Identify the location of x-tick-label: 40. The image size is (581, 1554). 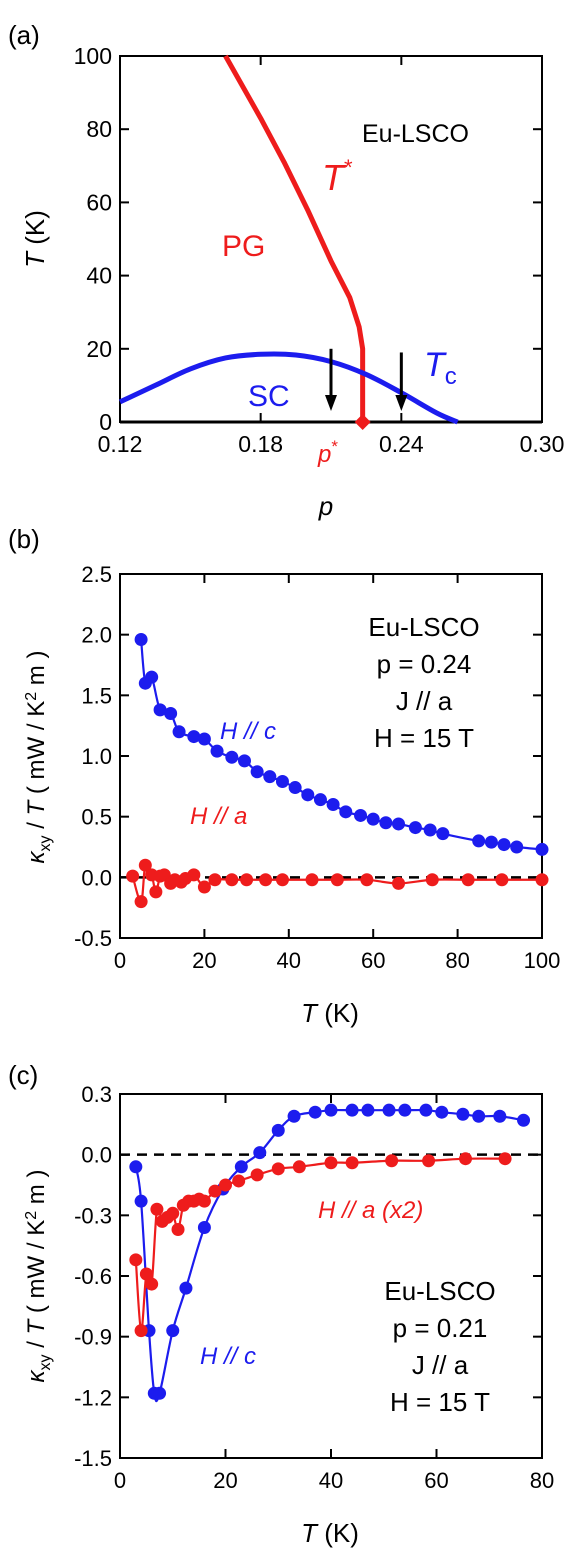
(289, 960).